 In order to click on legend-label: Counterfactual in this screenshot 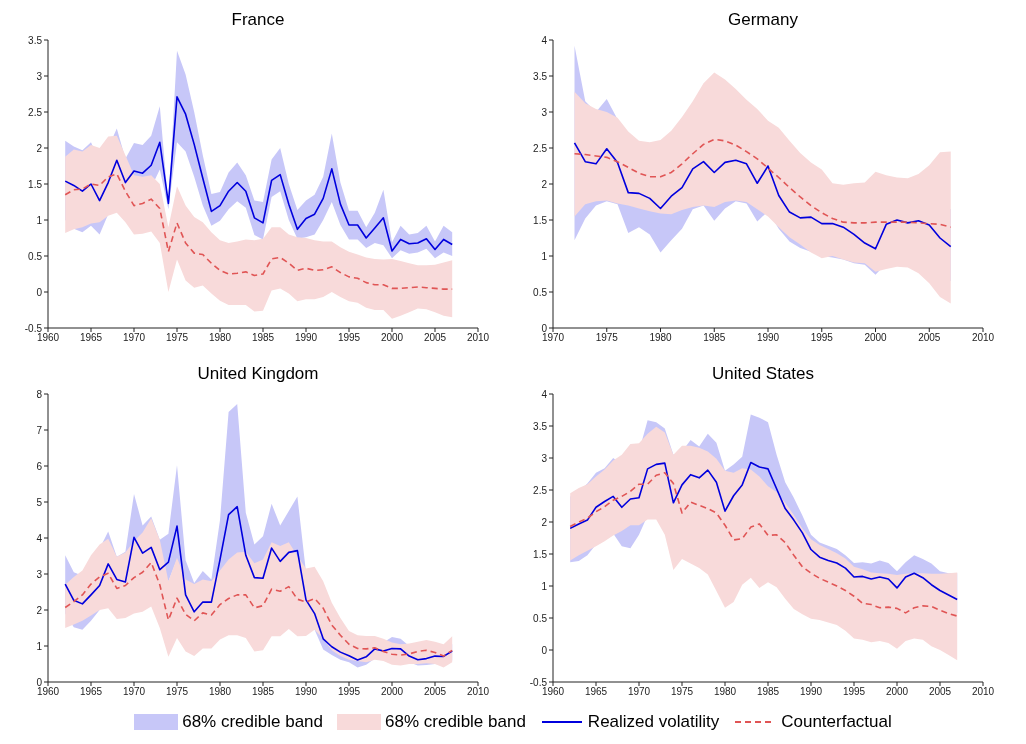, I will do `click(836, 722)`.